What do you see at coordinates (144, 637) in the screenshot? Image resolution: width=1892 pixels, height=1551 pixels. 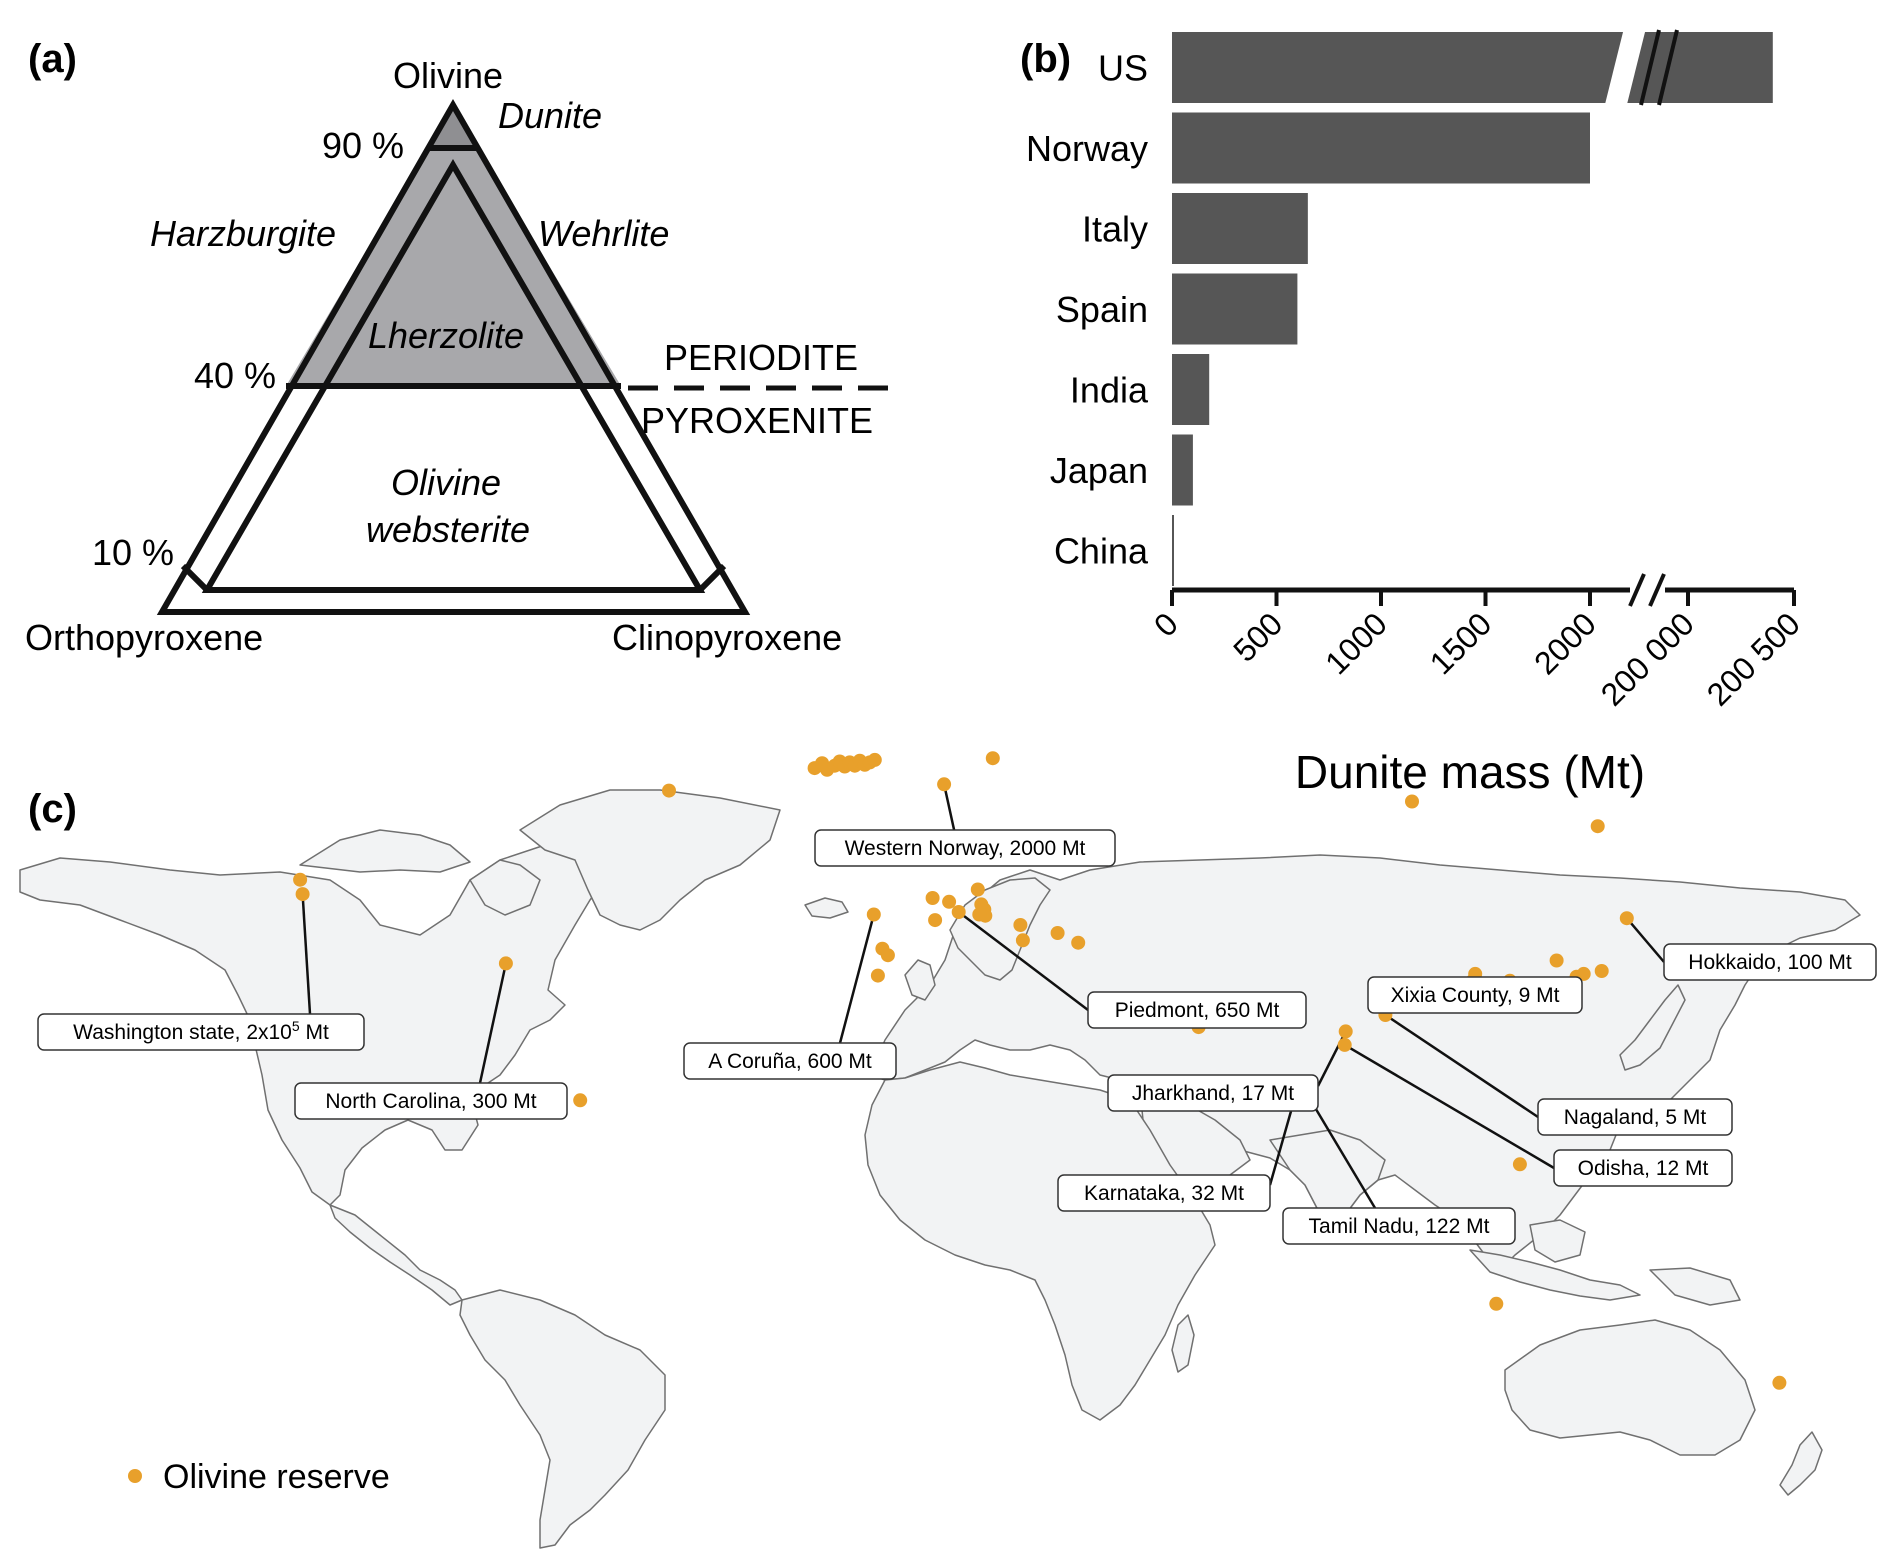 I see `vertex-orthopyroxene: Orthopyroxene` at bounding box center [144, 637].